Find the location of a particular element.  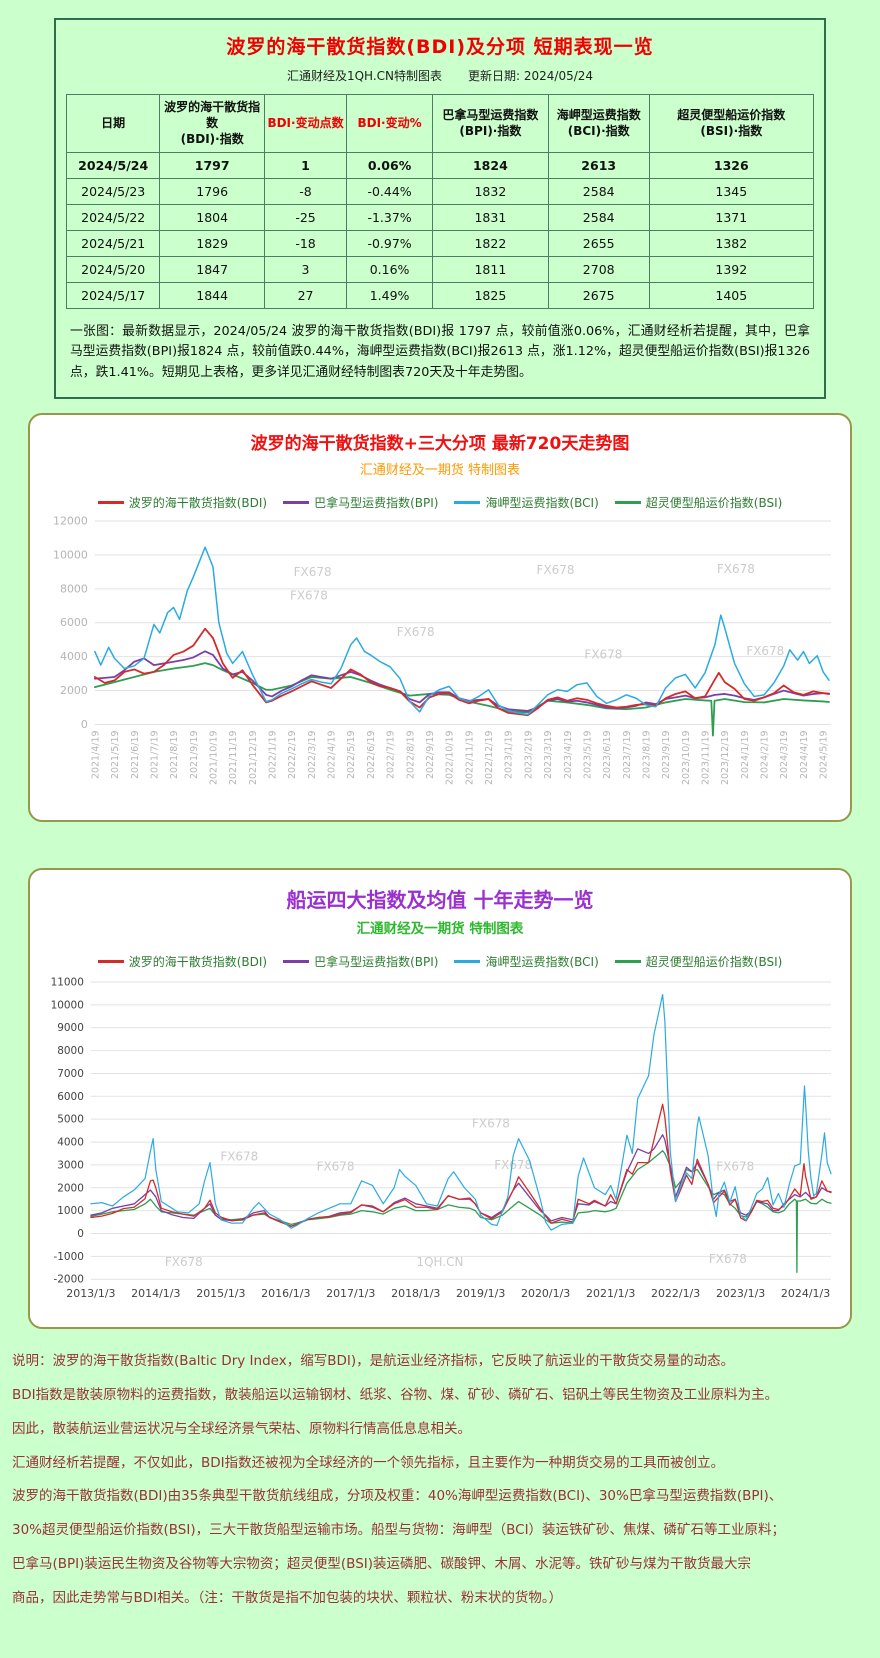

table-cell: 1382 is located at coordinates (731, 243).